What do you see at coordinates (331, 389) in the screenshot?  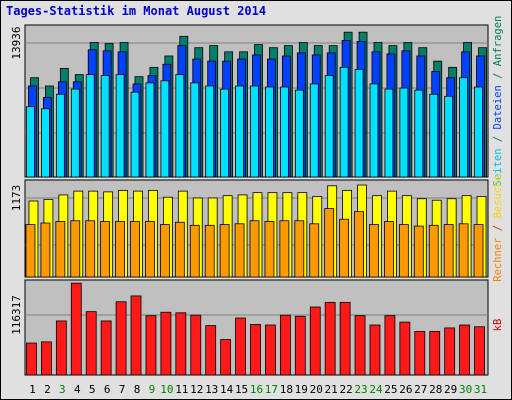 I see `day-label-21: 21` at bounding box center [331, 389].